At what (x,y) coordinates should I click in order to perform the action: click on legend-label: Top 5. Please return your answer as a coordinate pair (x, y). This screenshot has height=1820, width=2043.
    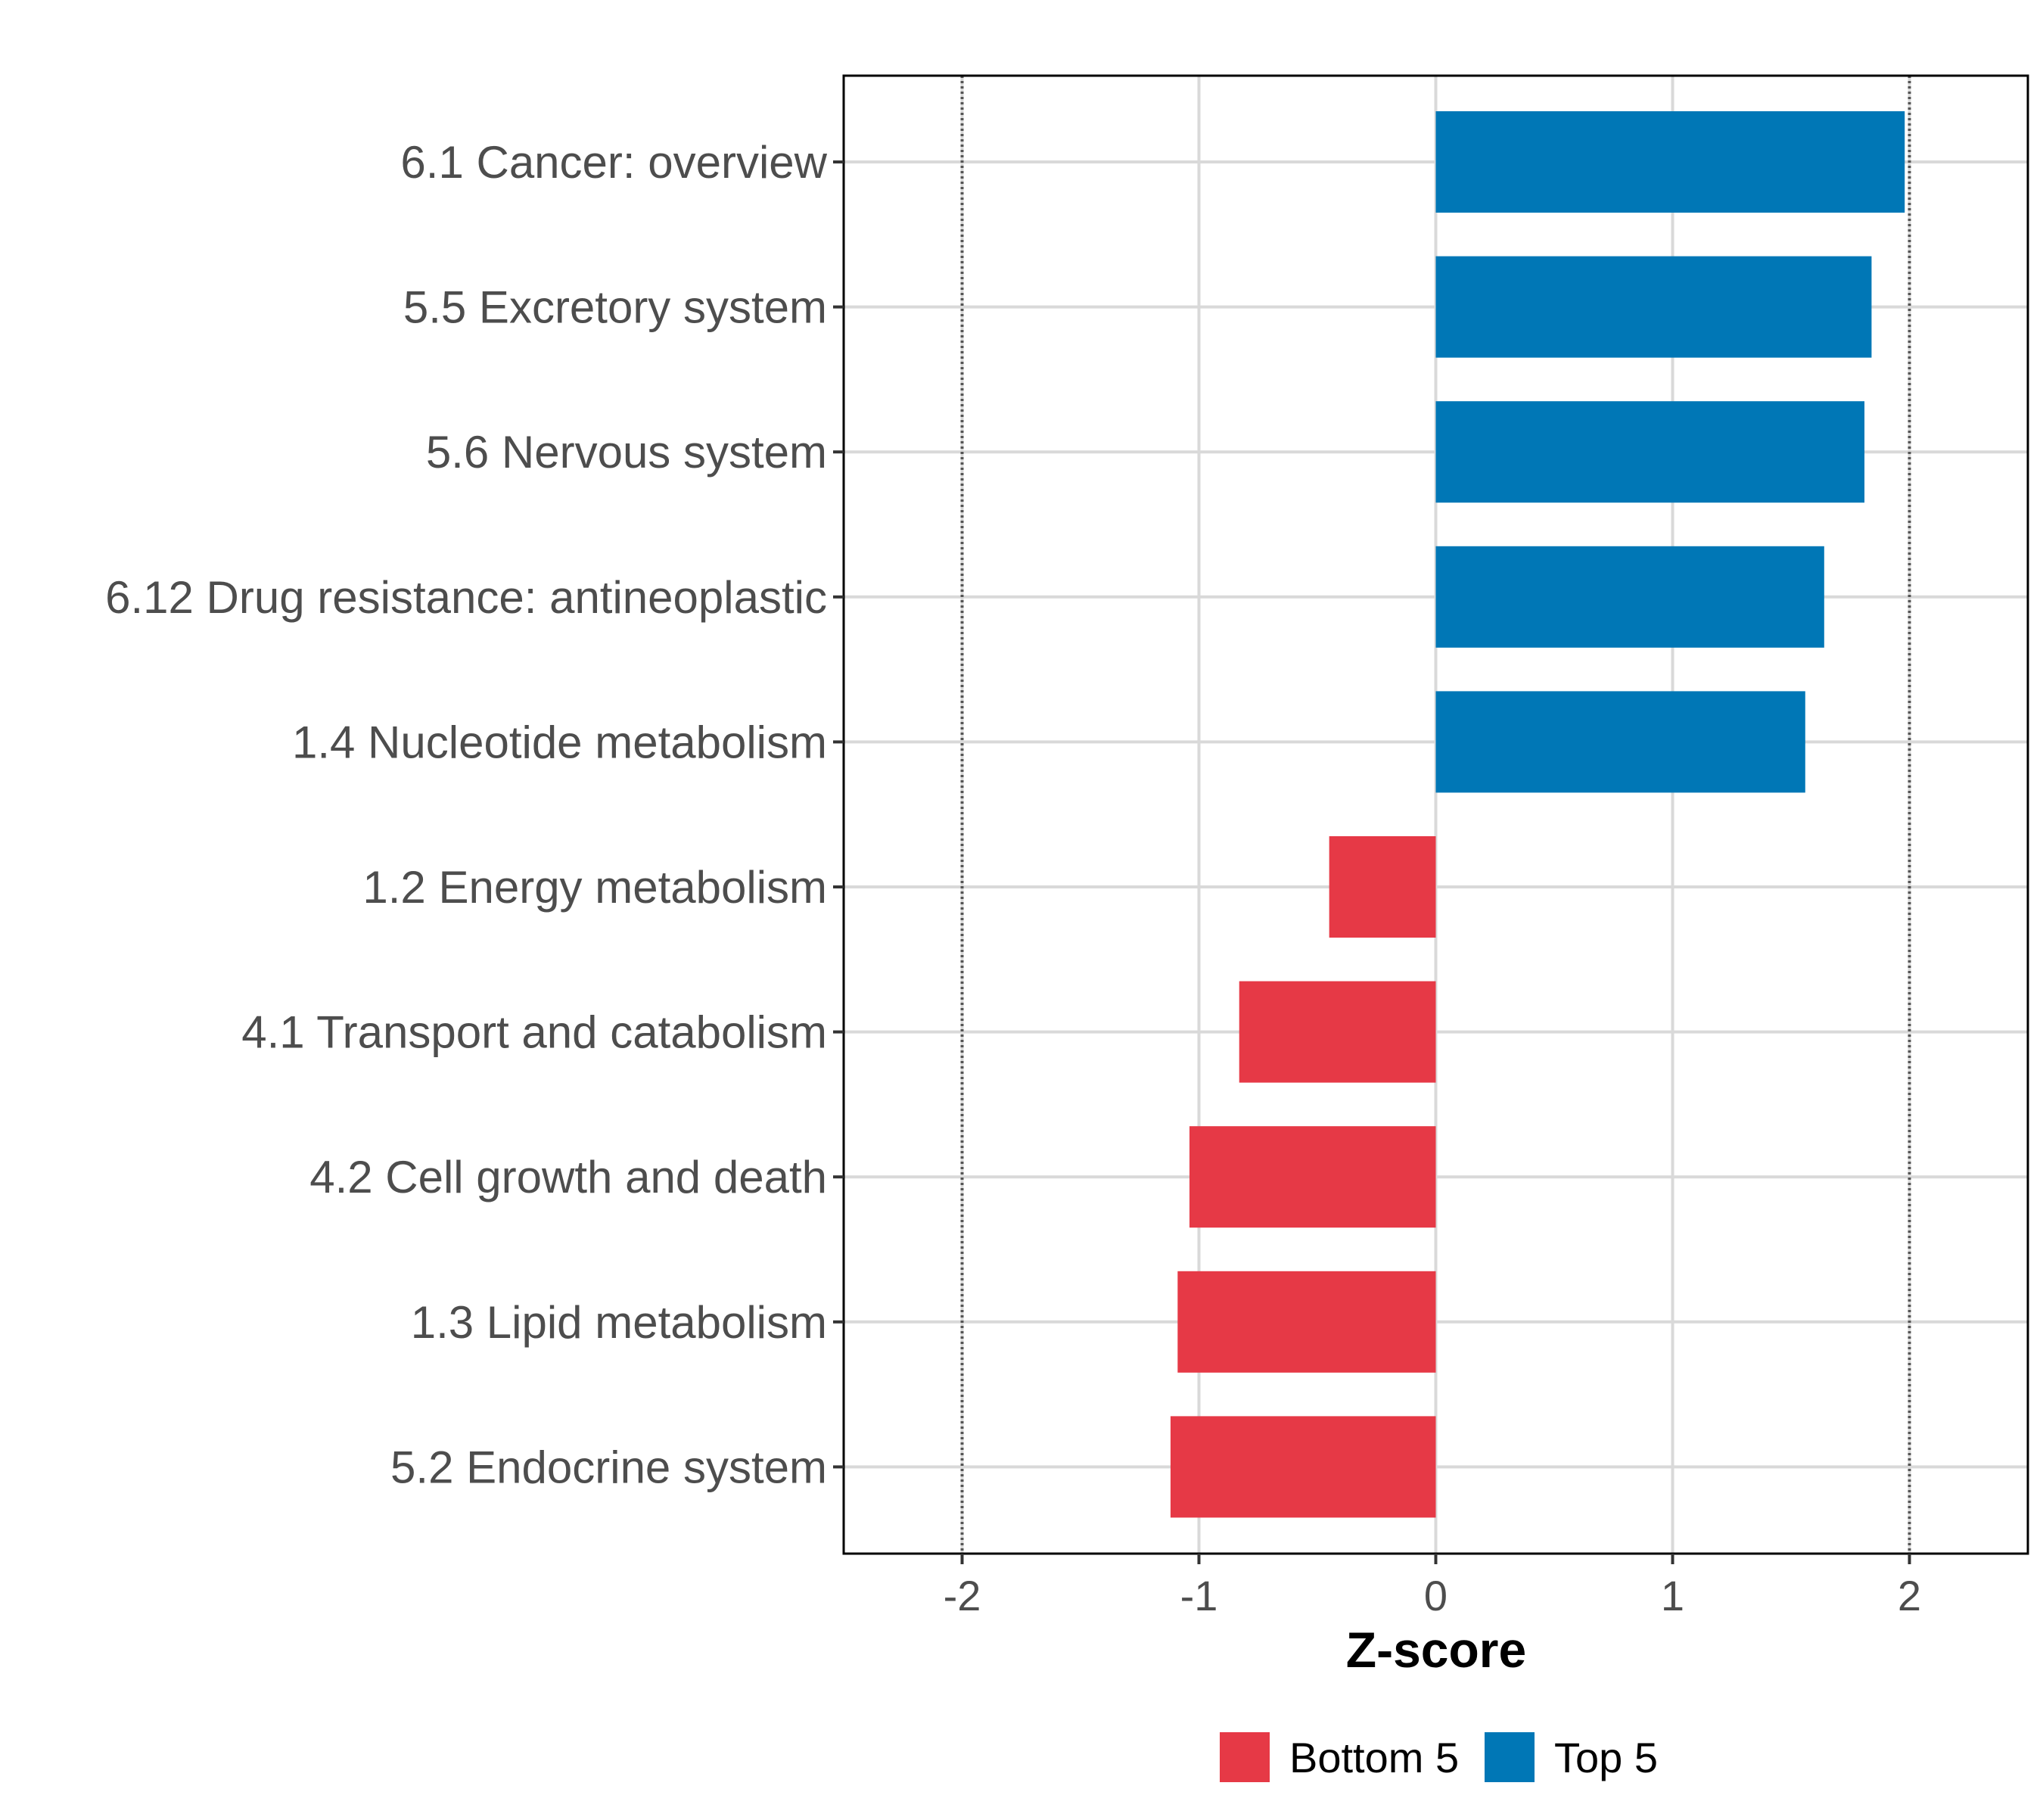
    Looking at the image, I should click on (1606, 1757).